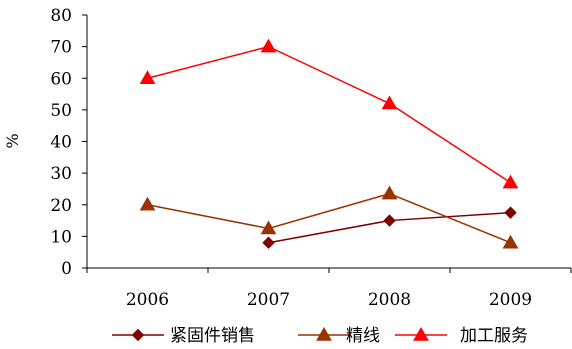 This screenshot has height=349, width=572. I want to click on y-tick-label: 0, so click(66, 269).